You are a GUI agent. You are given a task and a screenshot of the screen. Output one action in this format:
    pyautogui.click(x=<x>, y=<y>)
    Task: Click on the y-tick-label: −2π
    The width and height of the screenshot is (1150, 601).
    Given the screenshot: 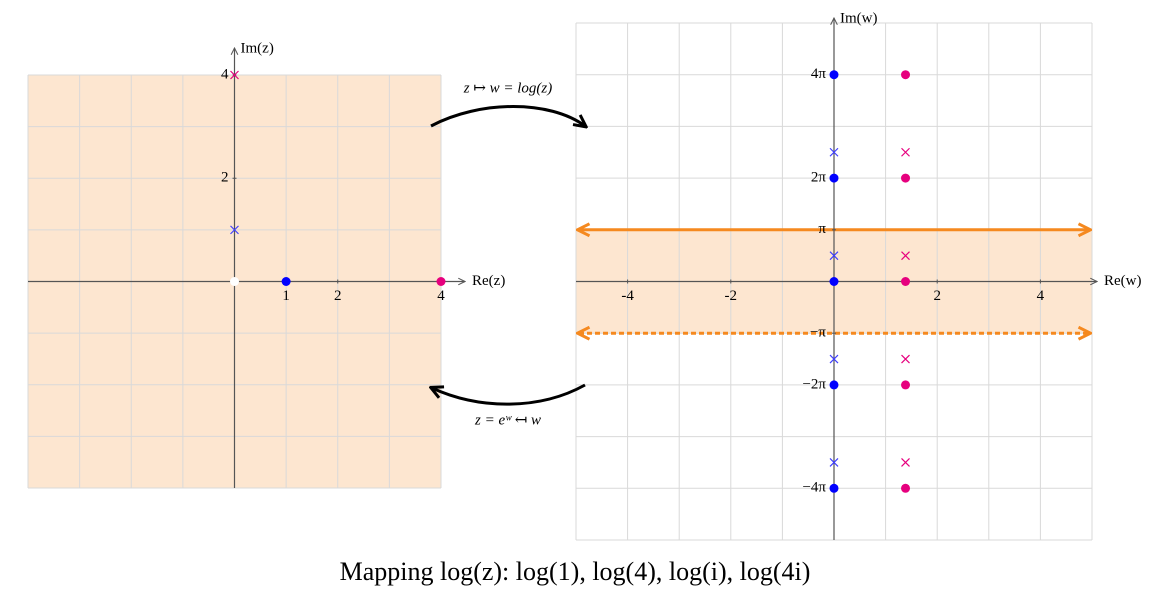 What is the action you would take?
    pyautogui.click(x=814, y=384)
    